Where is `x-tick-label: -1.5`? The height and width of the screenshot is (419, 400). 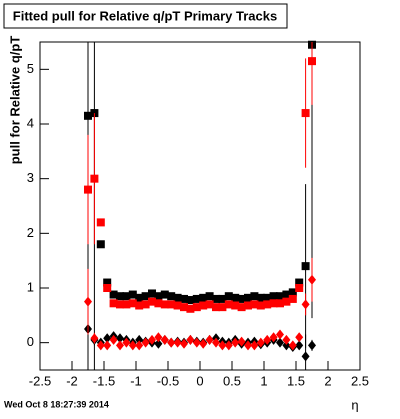
x-tick-label: -1.5 is located at coordinates (104, 380).